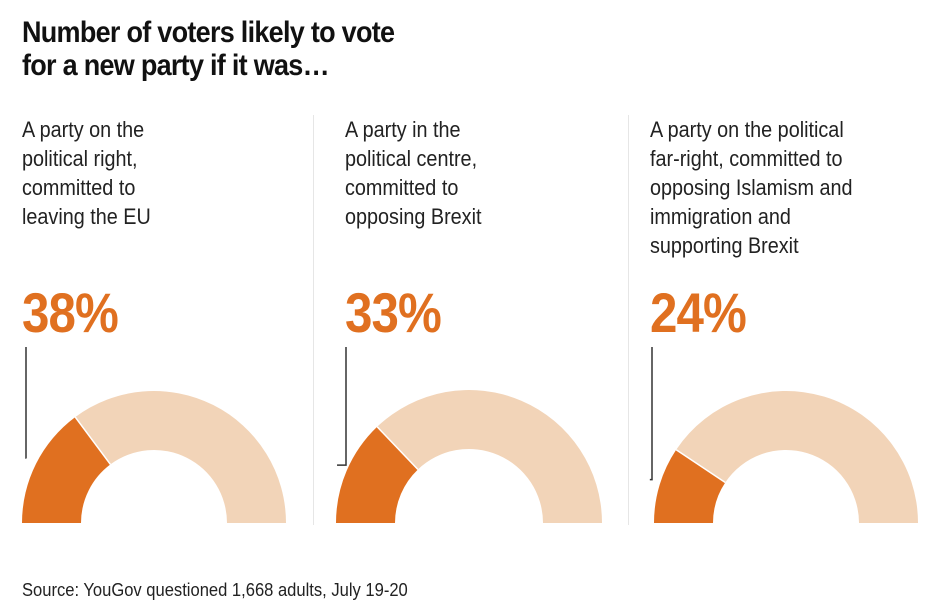 The height and width of the screenshot is (610, 940). What do you see at coordinates (411, 158) in the screenshot?
I see `desc-line: political centre,` at bounding box center [411, 158].